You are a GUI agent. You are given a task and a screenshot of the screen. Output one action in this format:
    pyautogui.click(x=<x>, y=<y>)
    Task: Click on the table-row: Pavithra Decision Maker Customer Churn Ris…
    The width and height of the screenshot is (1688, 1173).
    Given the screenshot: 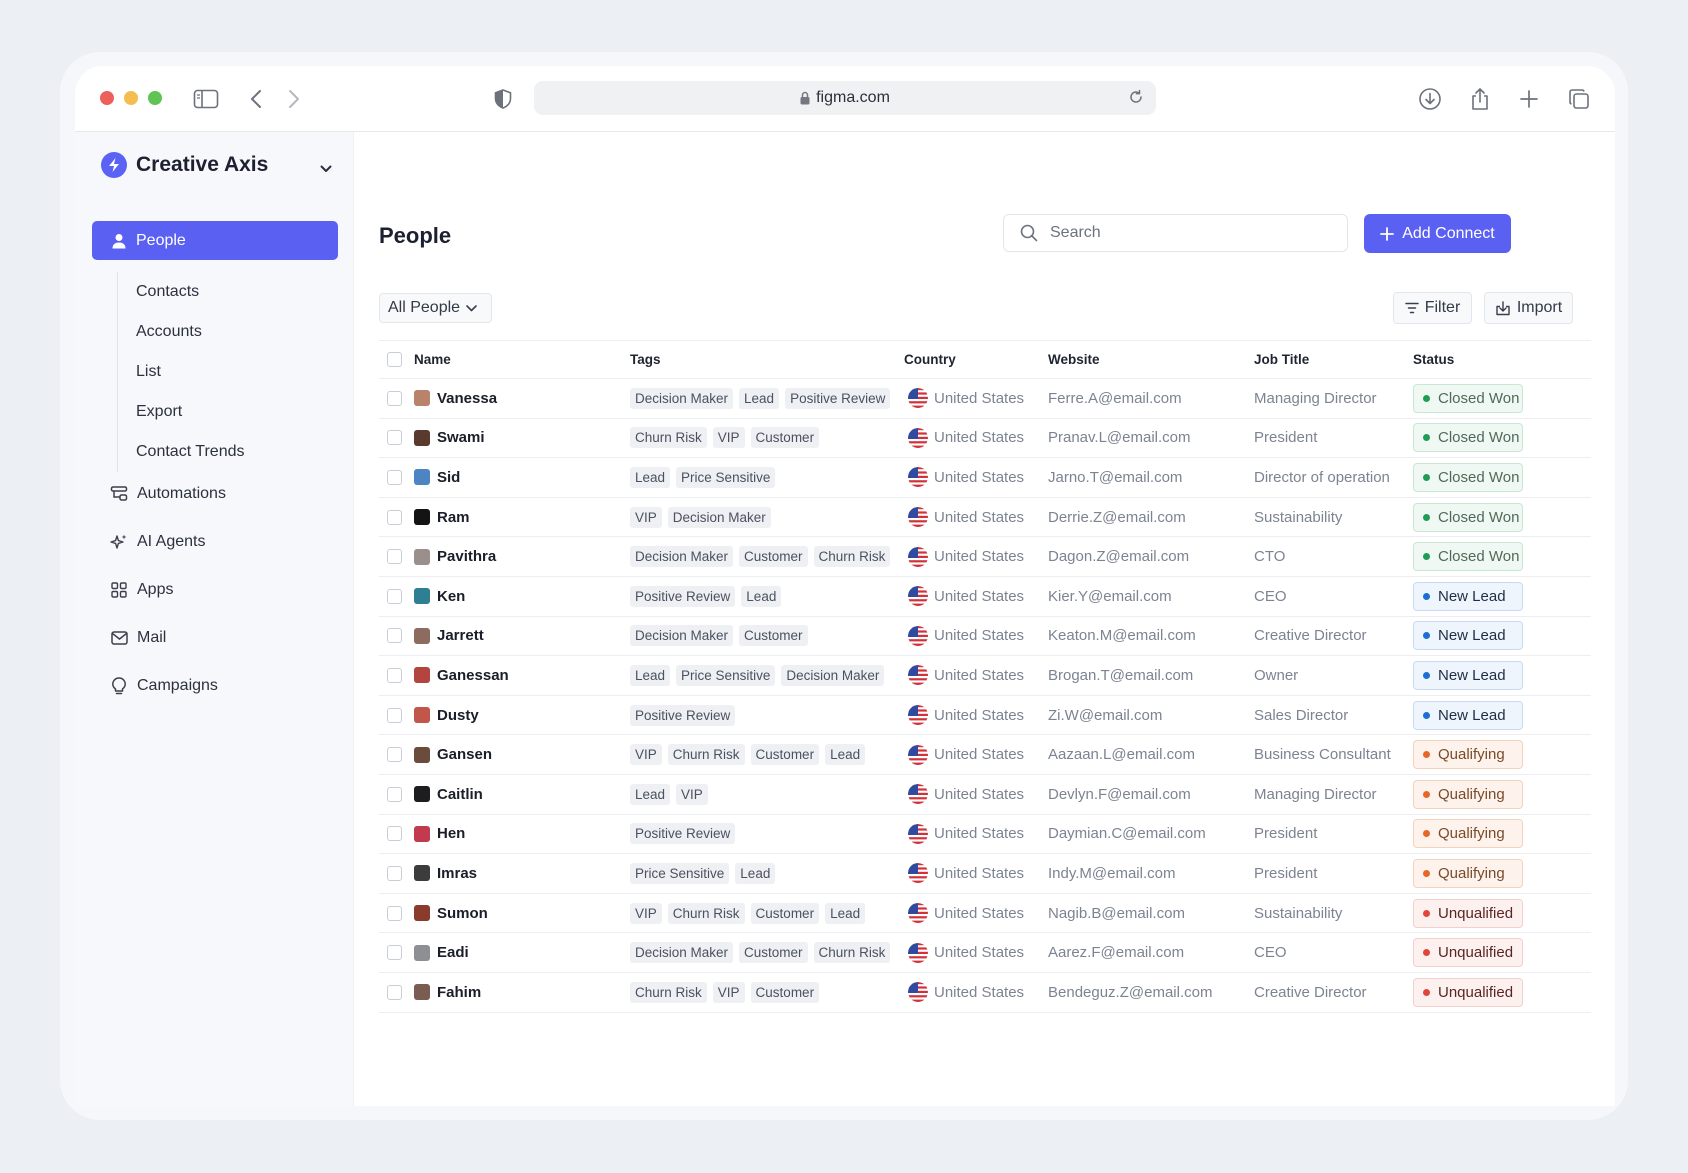 What is the action you would take?
    pyautogui.click(x=985, y=557)
    